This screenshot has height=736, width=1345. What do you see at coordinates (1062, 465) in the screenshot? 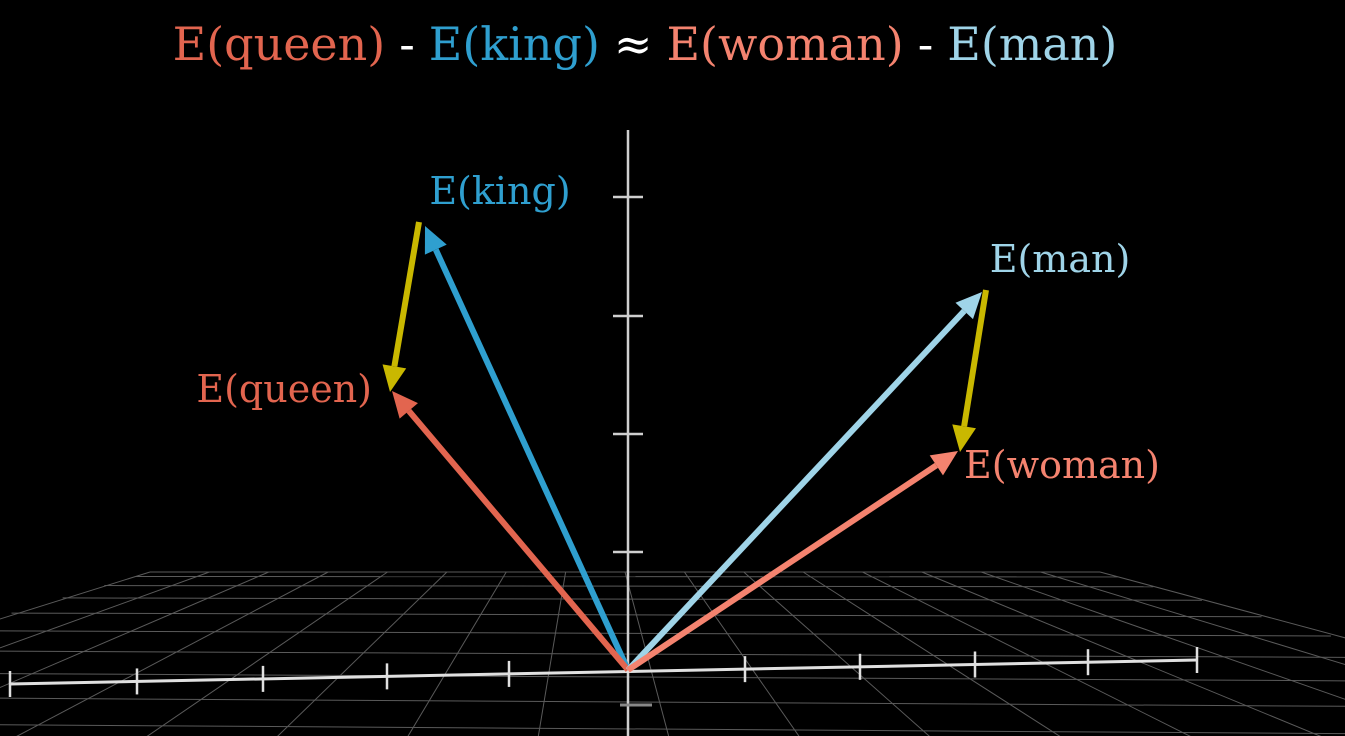
I see `vector-label: E(woman)` at bounding box center [1062, 465].